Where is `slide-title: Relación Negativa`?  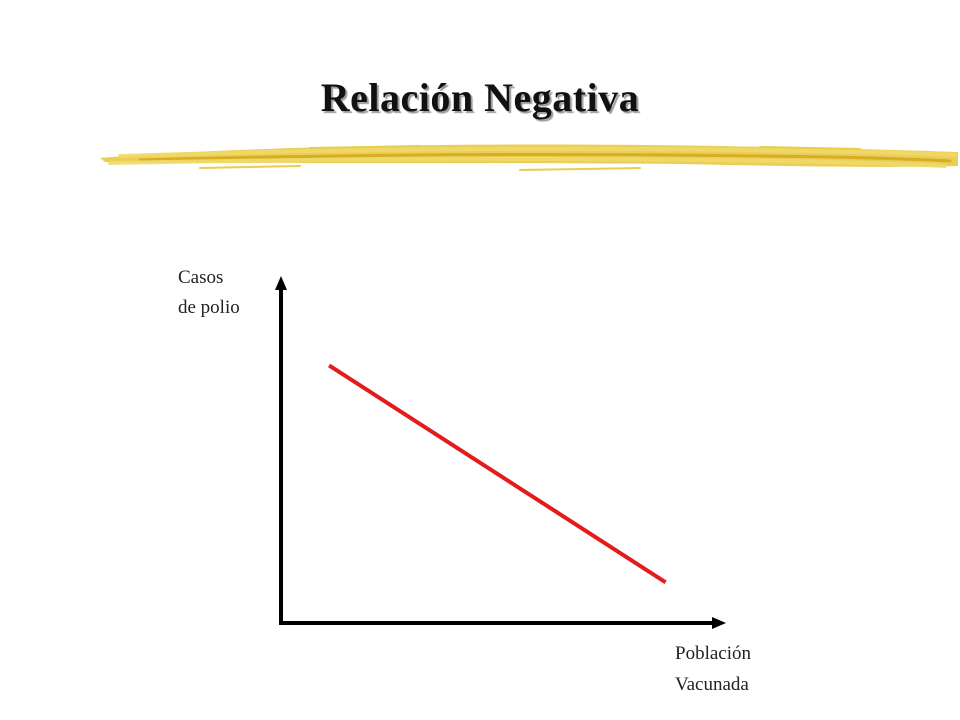
slide-title: Relación Negativa is located at coordinates (480, 97).